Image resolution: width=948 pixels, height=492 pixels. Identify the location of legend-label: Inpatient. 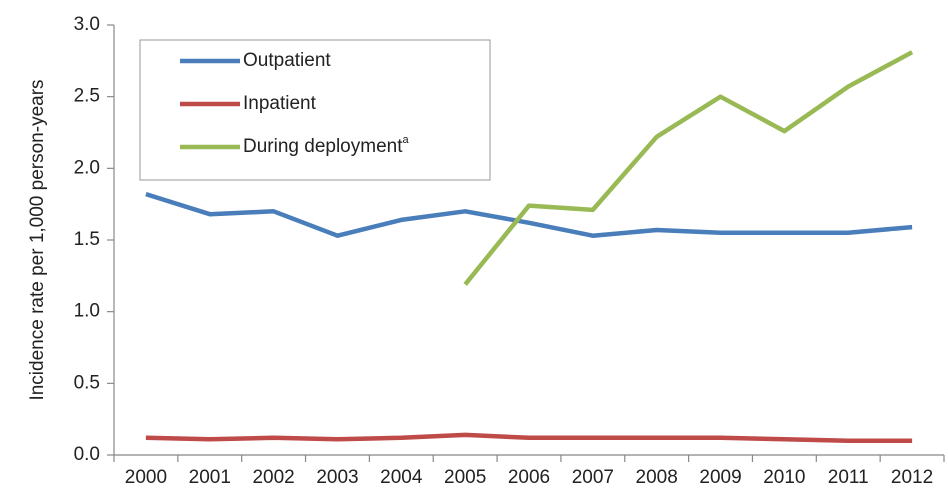
(280, 103).